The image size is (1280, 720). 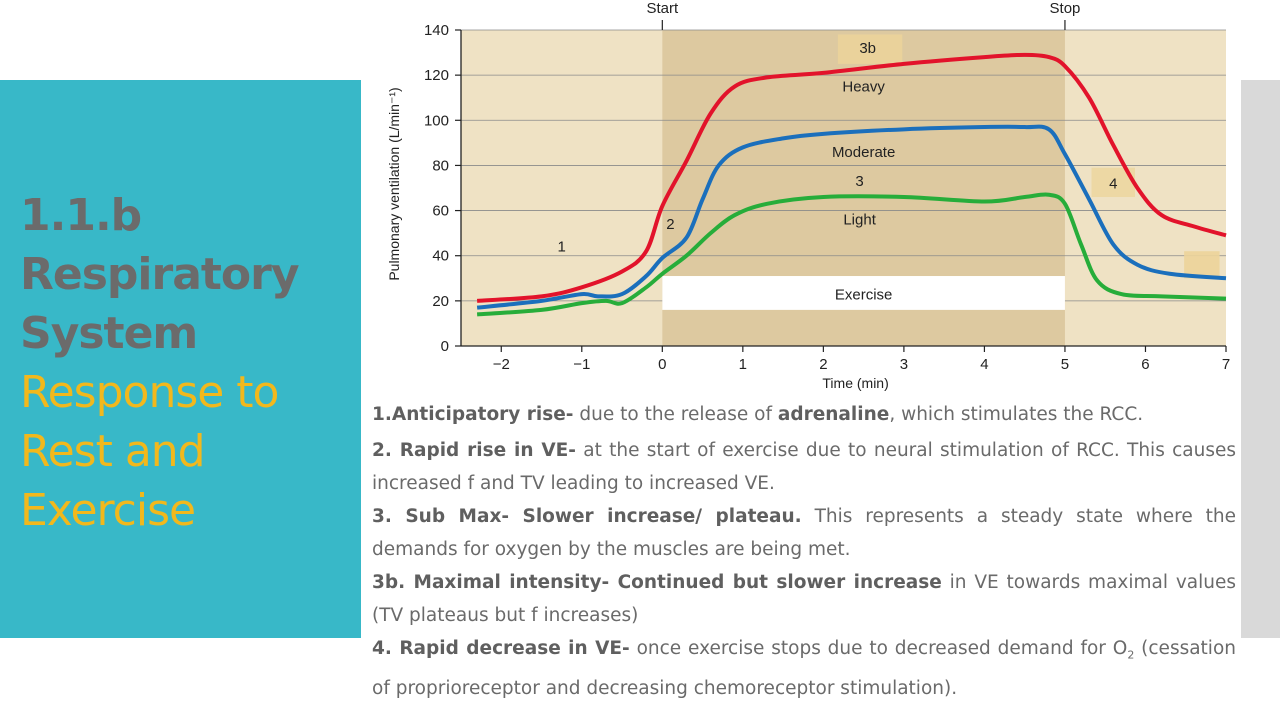 What do you see at coordinates (662, 364) in the screenshot?
I see `x-tick-label: 0` at bounding box center [662, 364].